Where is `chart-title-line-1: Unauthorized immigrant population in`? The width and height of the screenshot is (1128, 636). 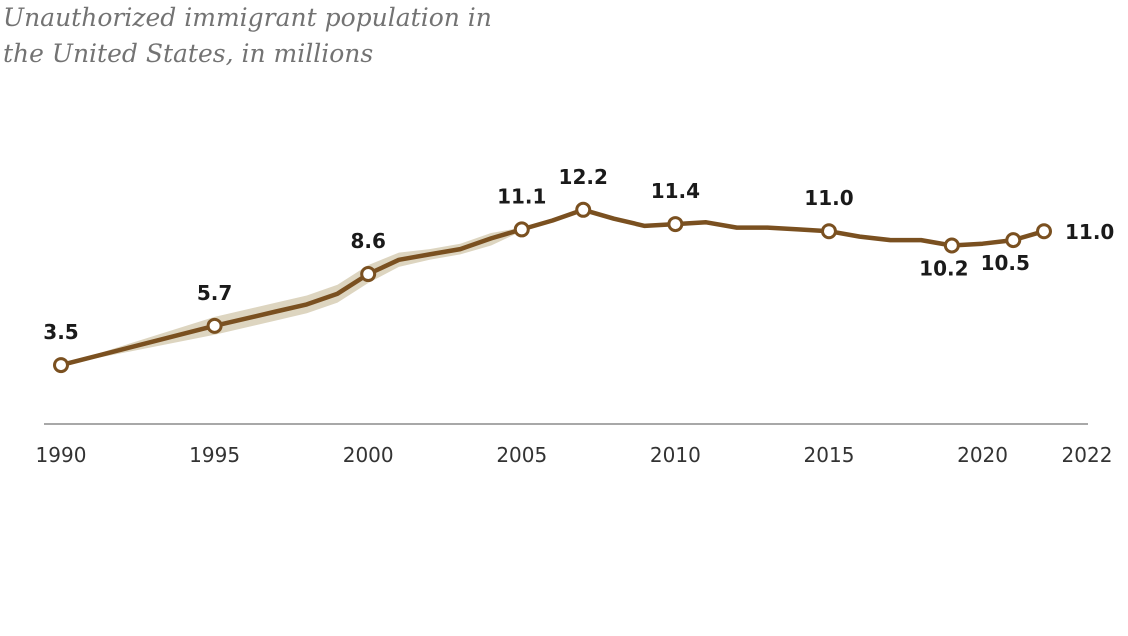 chart-title-line-1: Unauthorized immigrant population in is located at coordinates (247, 17).